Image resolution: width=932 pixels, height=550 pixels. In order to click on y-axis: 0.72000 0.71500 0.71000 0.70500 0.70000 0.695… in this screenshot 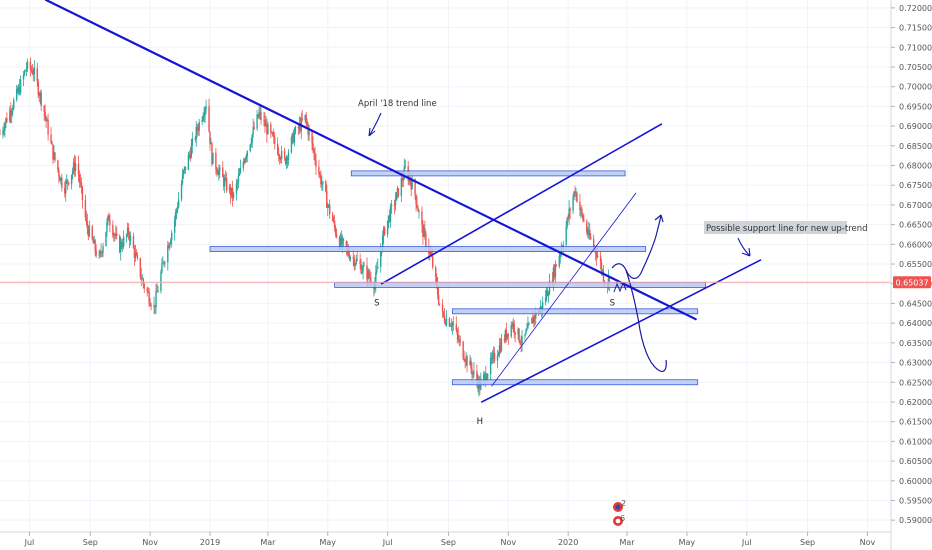, I will do `click(911, 264)`.